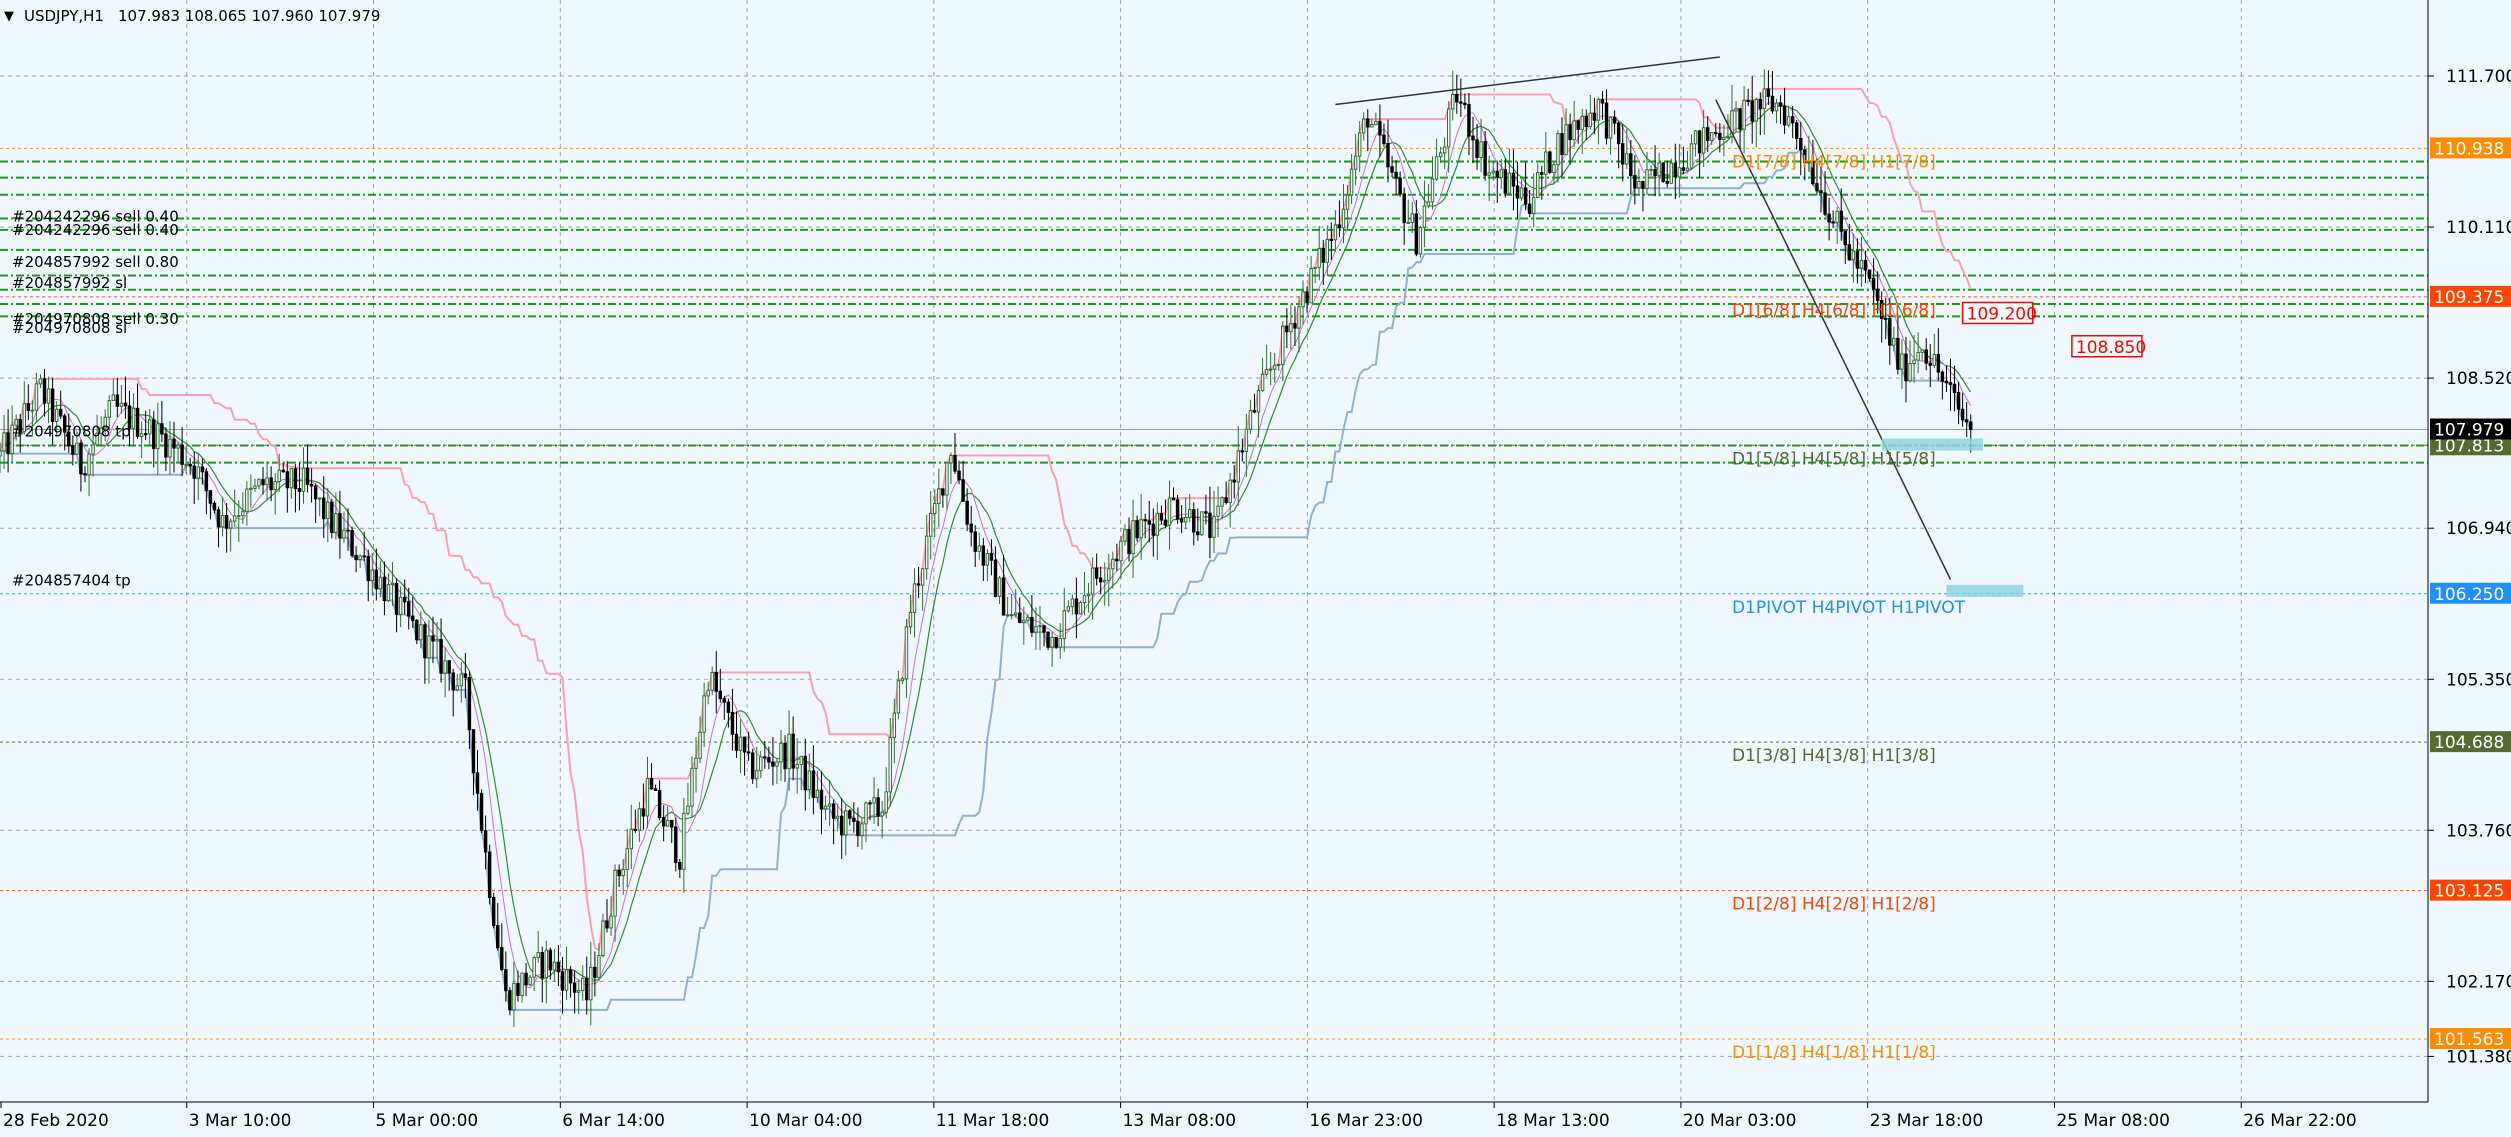 The height and width of the screenshot is (1137, 2511). Describe the element at coordinates (1932, 444) in the screenshot. I see `target-zone-box` at that location.